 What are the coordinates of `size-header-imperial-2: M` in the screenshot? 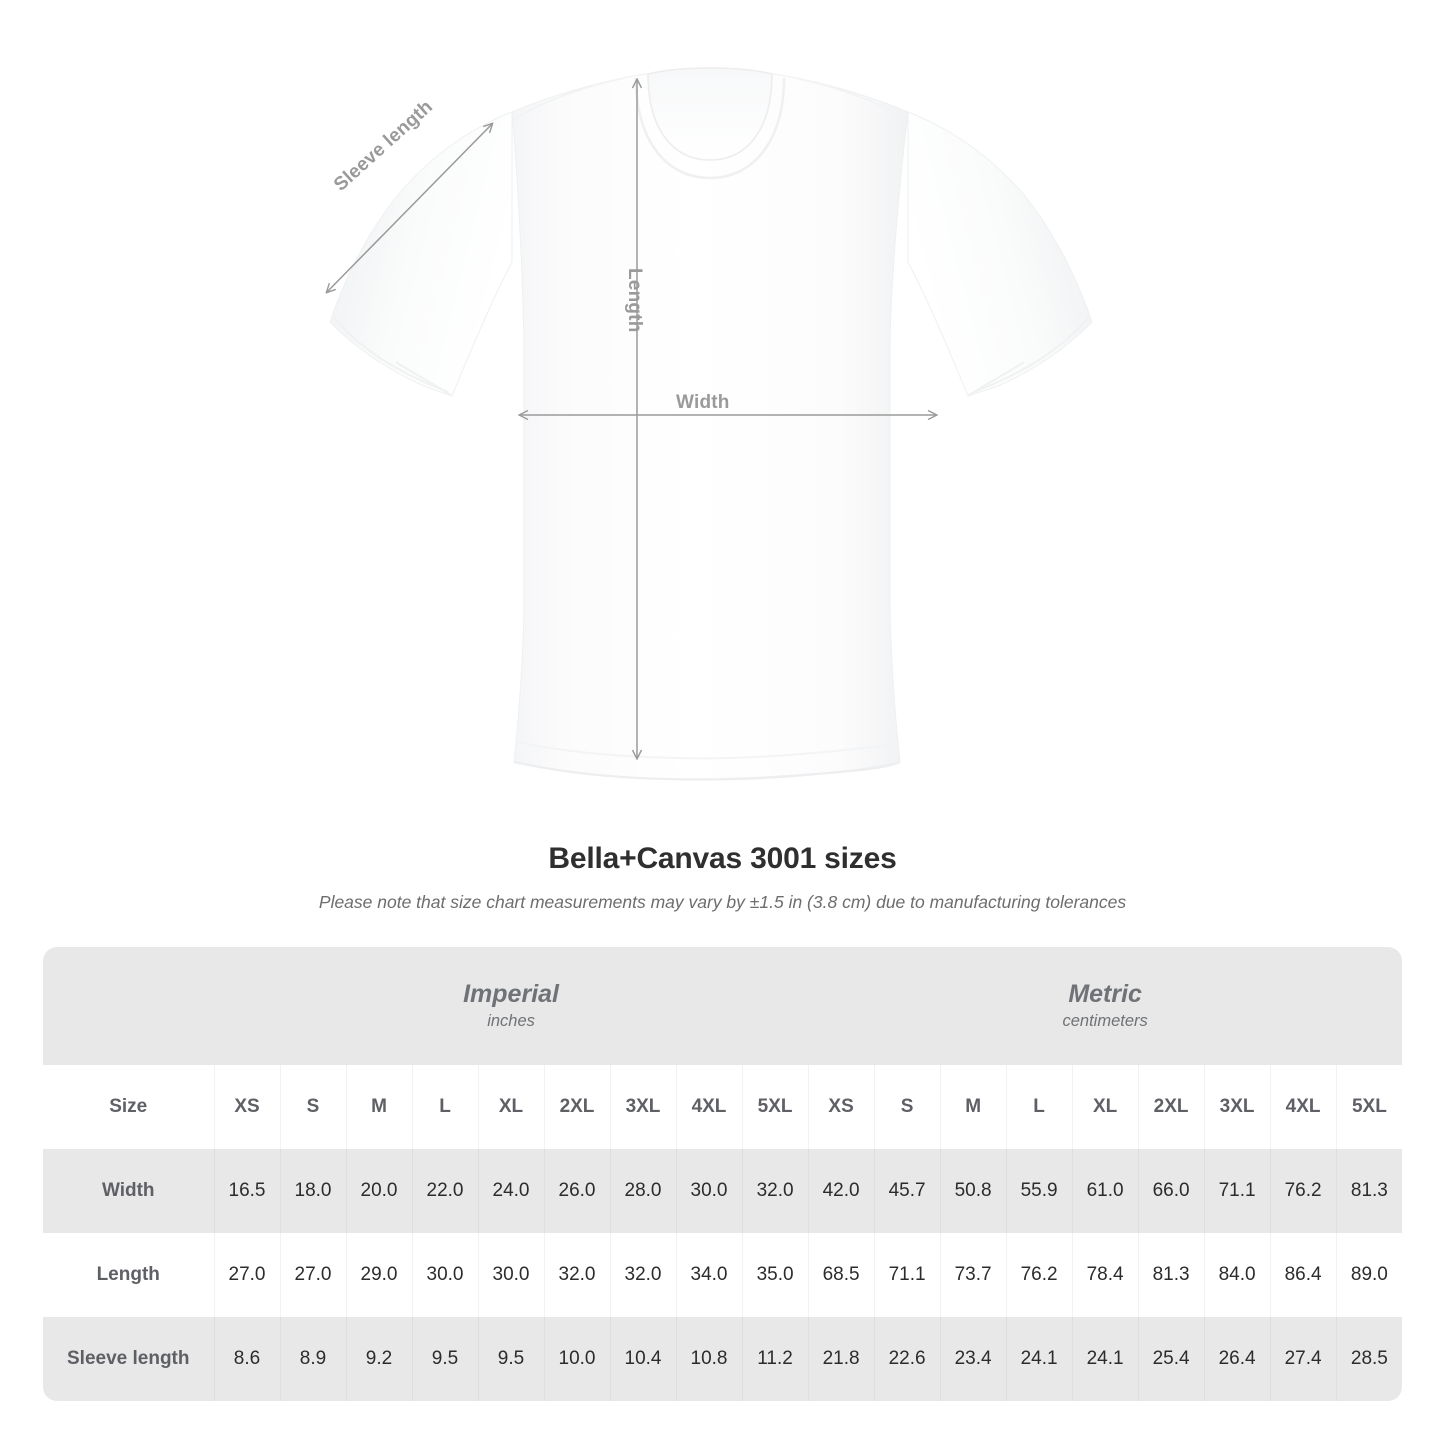 It's located at (378, 1107).